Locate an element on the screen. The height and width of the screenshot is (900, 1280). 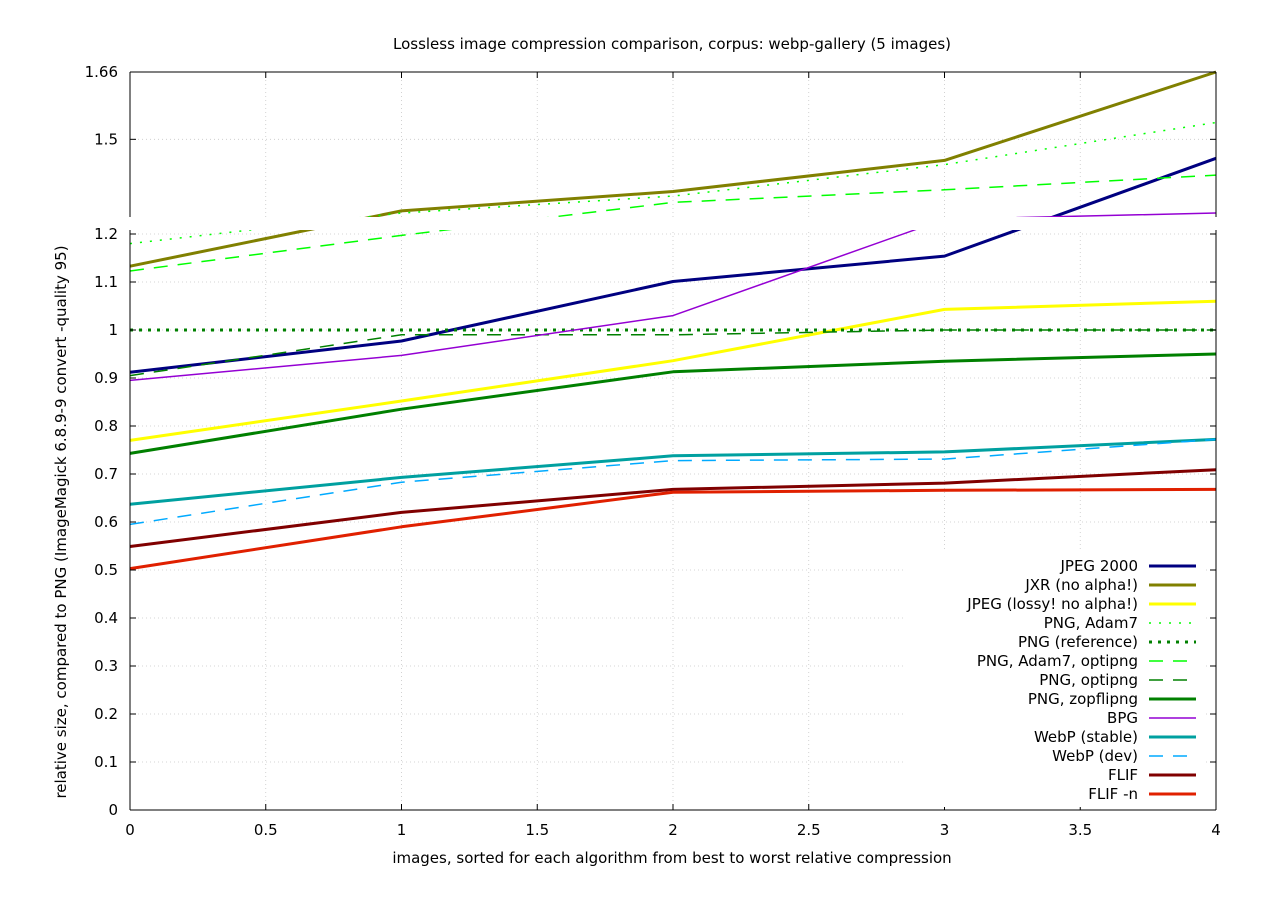
legend-label: WebP (dev) is located at coordinates (1095, 756).